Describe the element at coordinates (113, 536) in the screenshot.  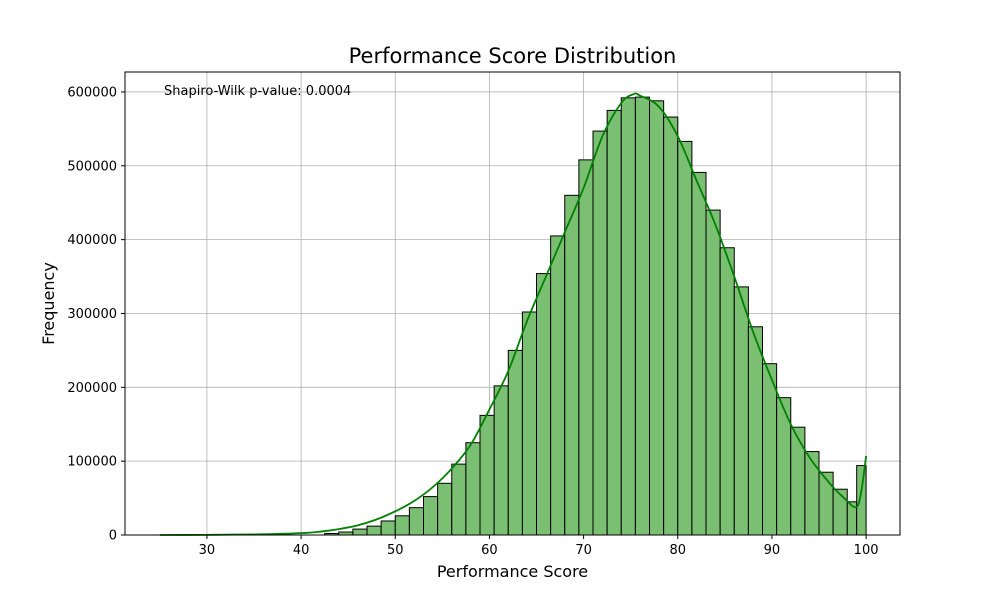
I see `y-tick-label: 0` at that location.